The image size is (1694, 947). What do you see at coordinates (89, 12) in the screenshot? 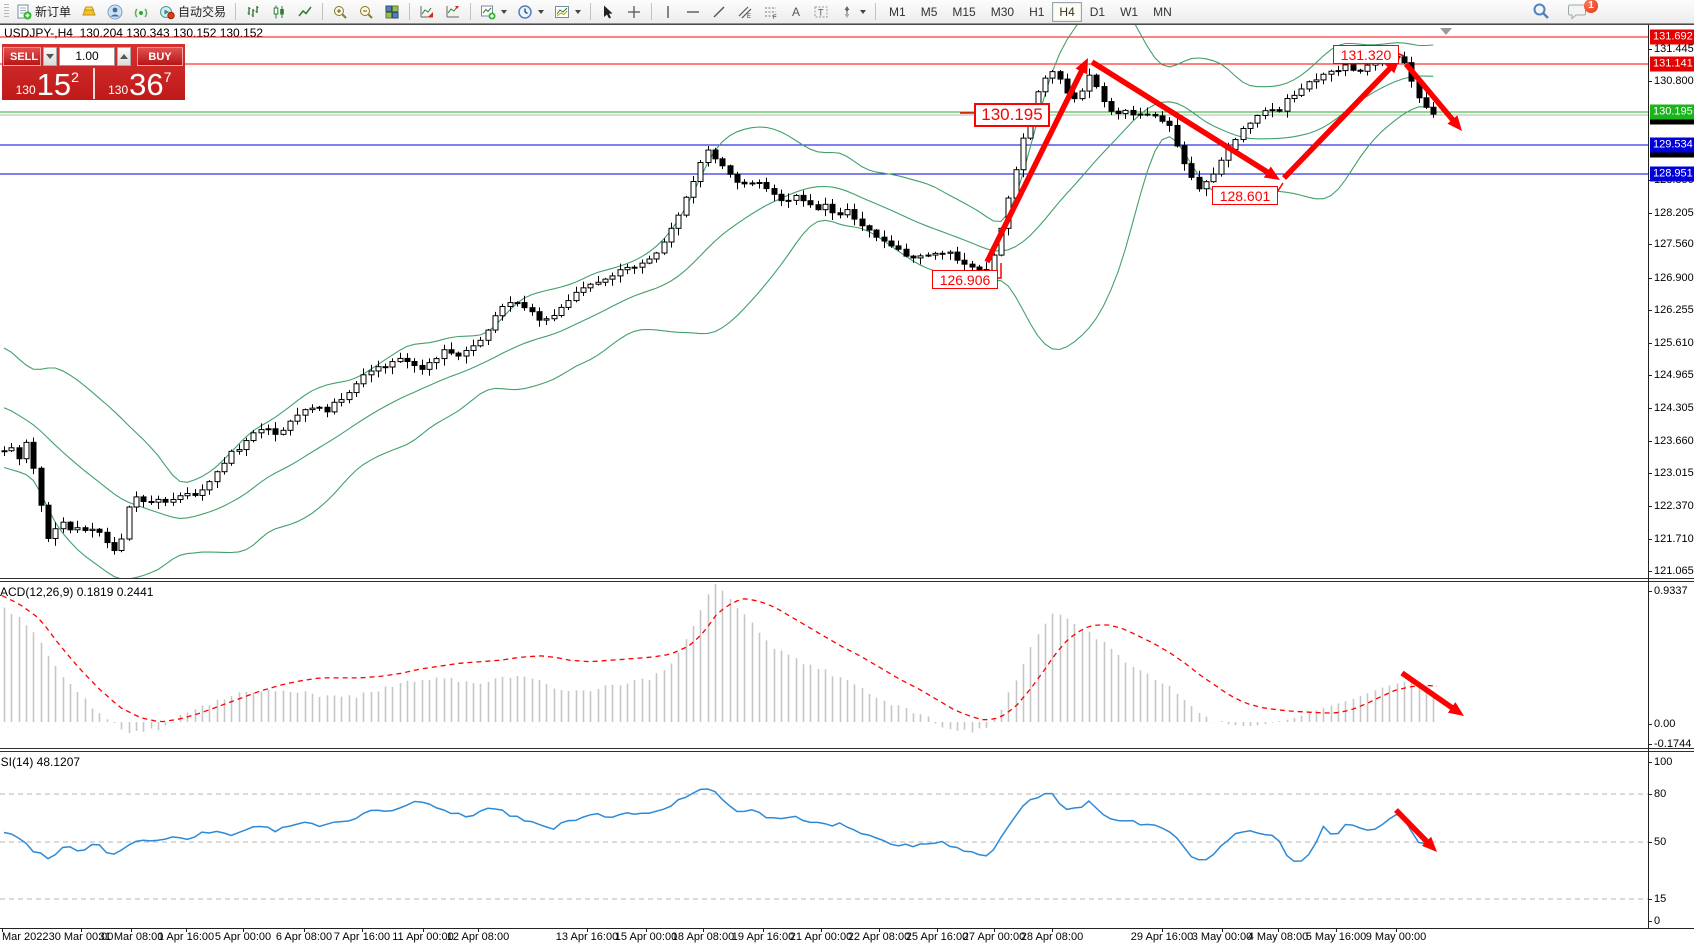
I see `market-watch-button` at bounding box center [89, 12].